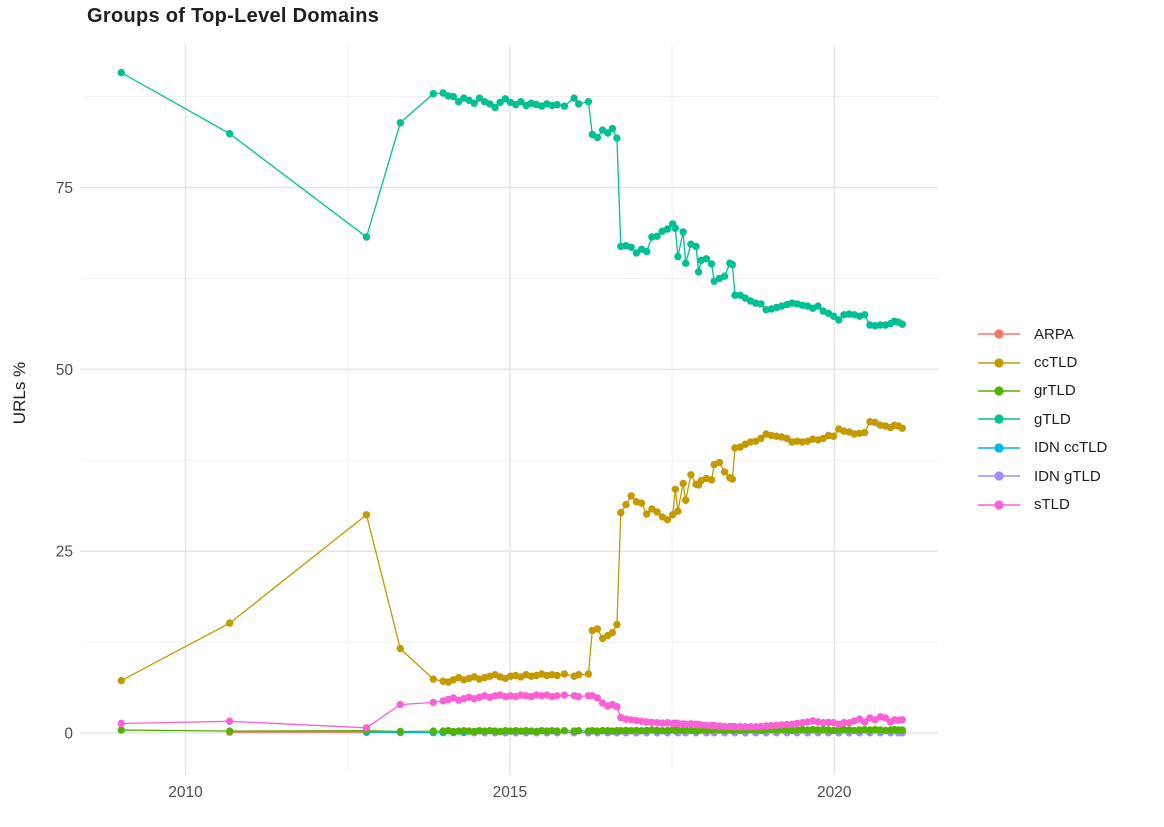  What do you see at coordinates (1056, 363) in the screenshot?
I see `legend-label: ccTLD` at bounding box center [1056, 363].